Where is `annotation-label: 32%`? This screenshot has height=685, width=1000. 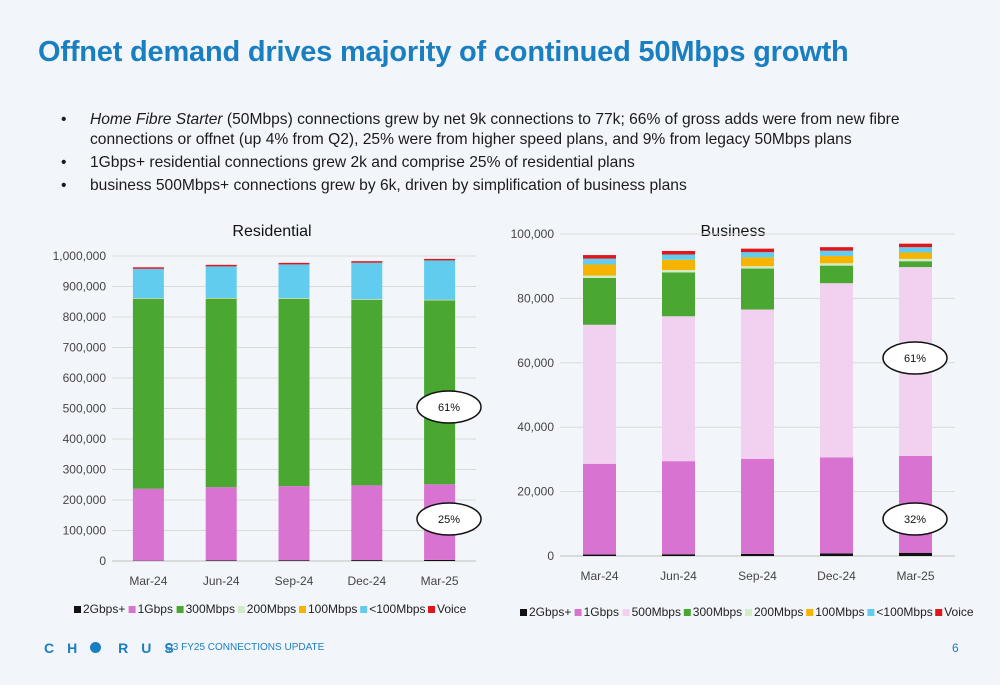
annotation-label: 32% is located at coordinates (915, 520).